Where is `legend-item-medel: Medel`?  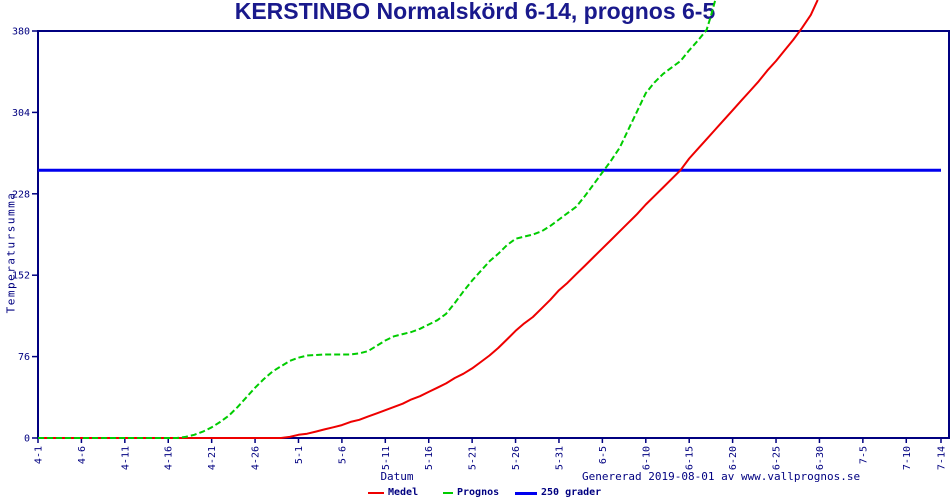 legend-item-medel: Medel is located at coordinates (393, 493).